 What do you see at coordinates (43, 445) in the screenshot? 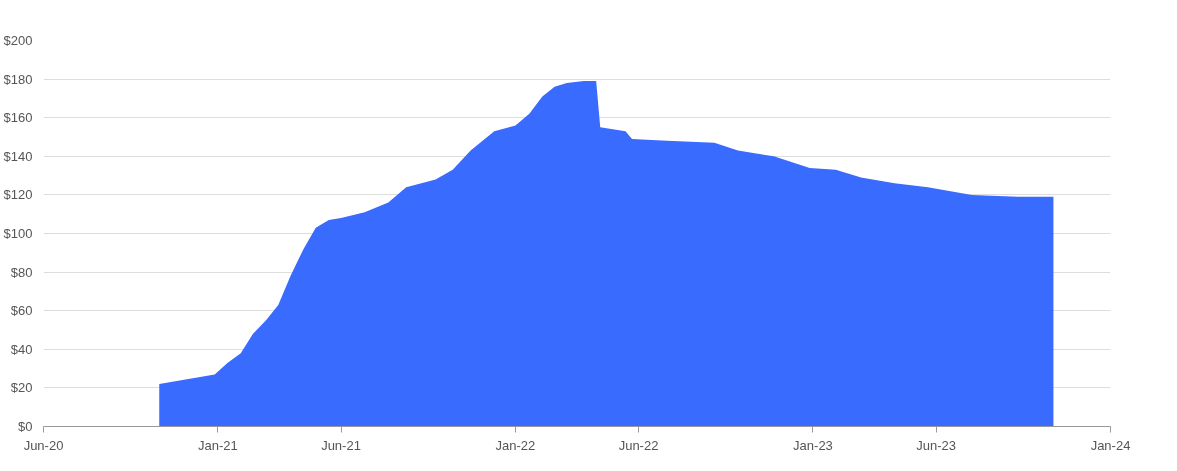
I see `x-tick-label: Jun-20` at bounding box center [43, 445].